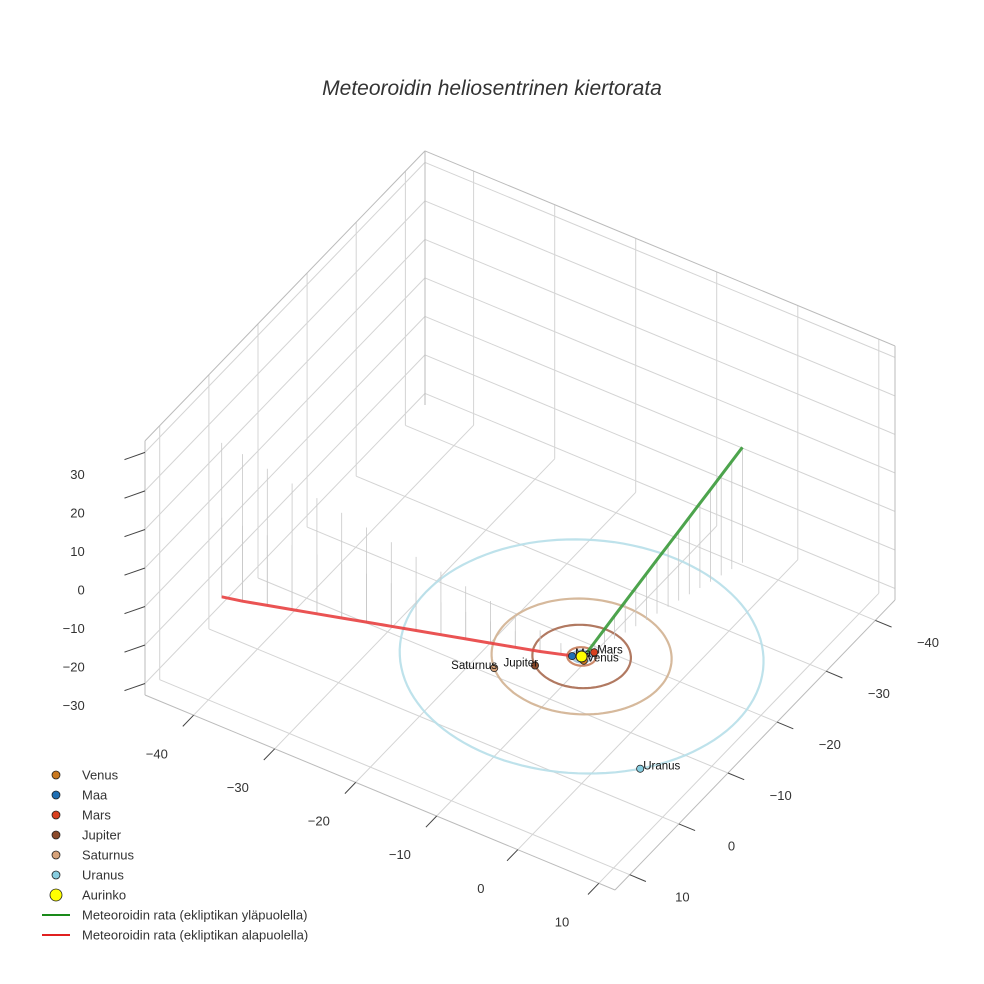 The height and width of the screenshot is (984, 984). Describe the element at coordinates (640, 768) in the screenshot. I see `planet-uranus` at that location.